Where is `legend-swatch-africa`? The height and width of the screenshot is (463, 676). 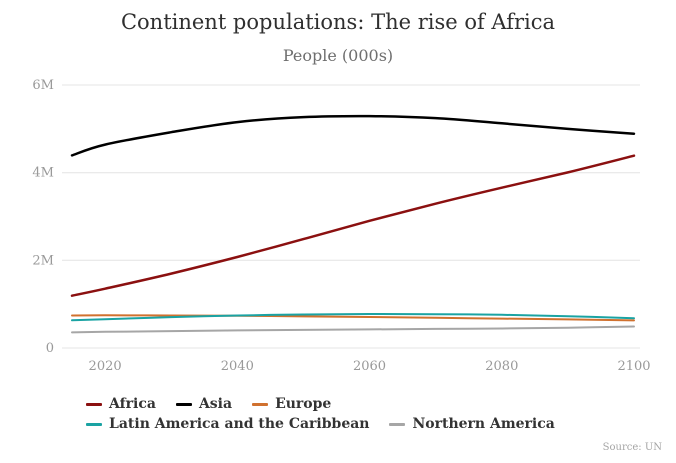 legend-swatch-africa is located at coordinates (94, 404).